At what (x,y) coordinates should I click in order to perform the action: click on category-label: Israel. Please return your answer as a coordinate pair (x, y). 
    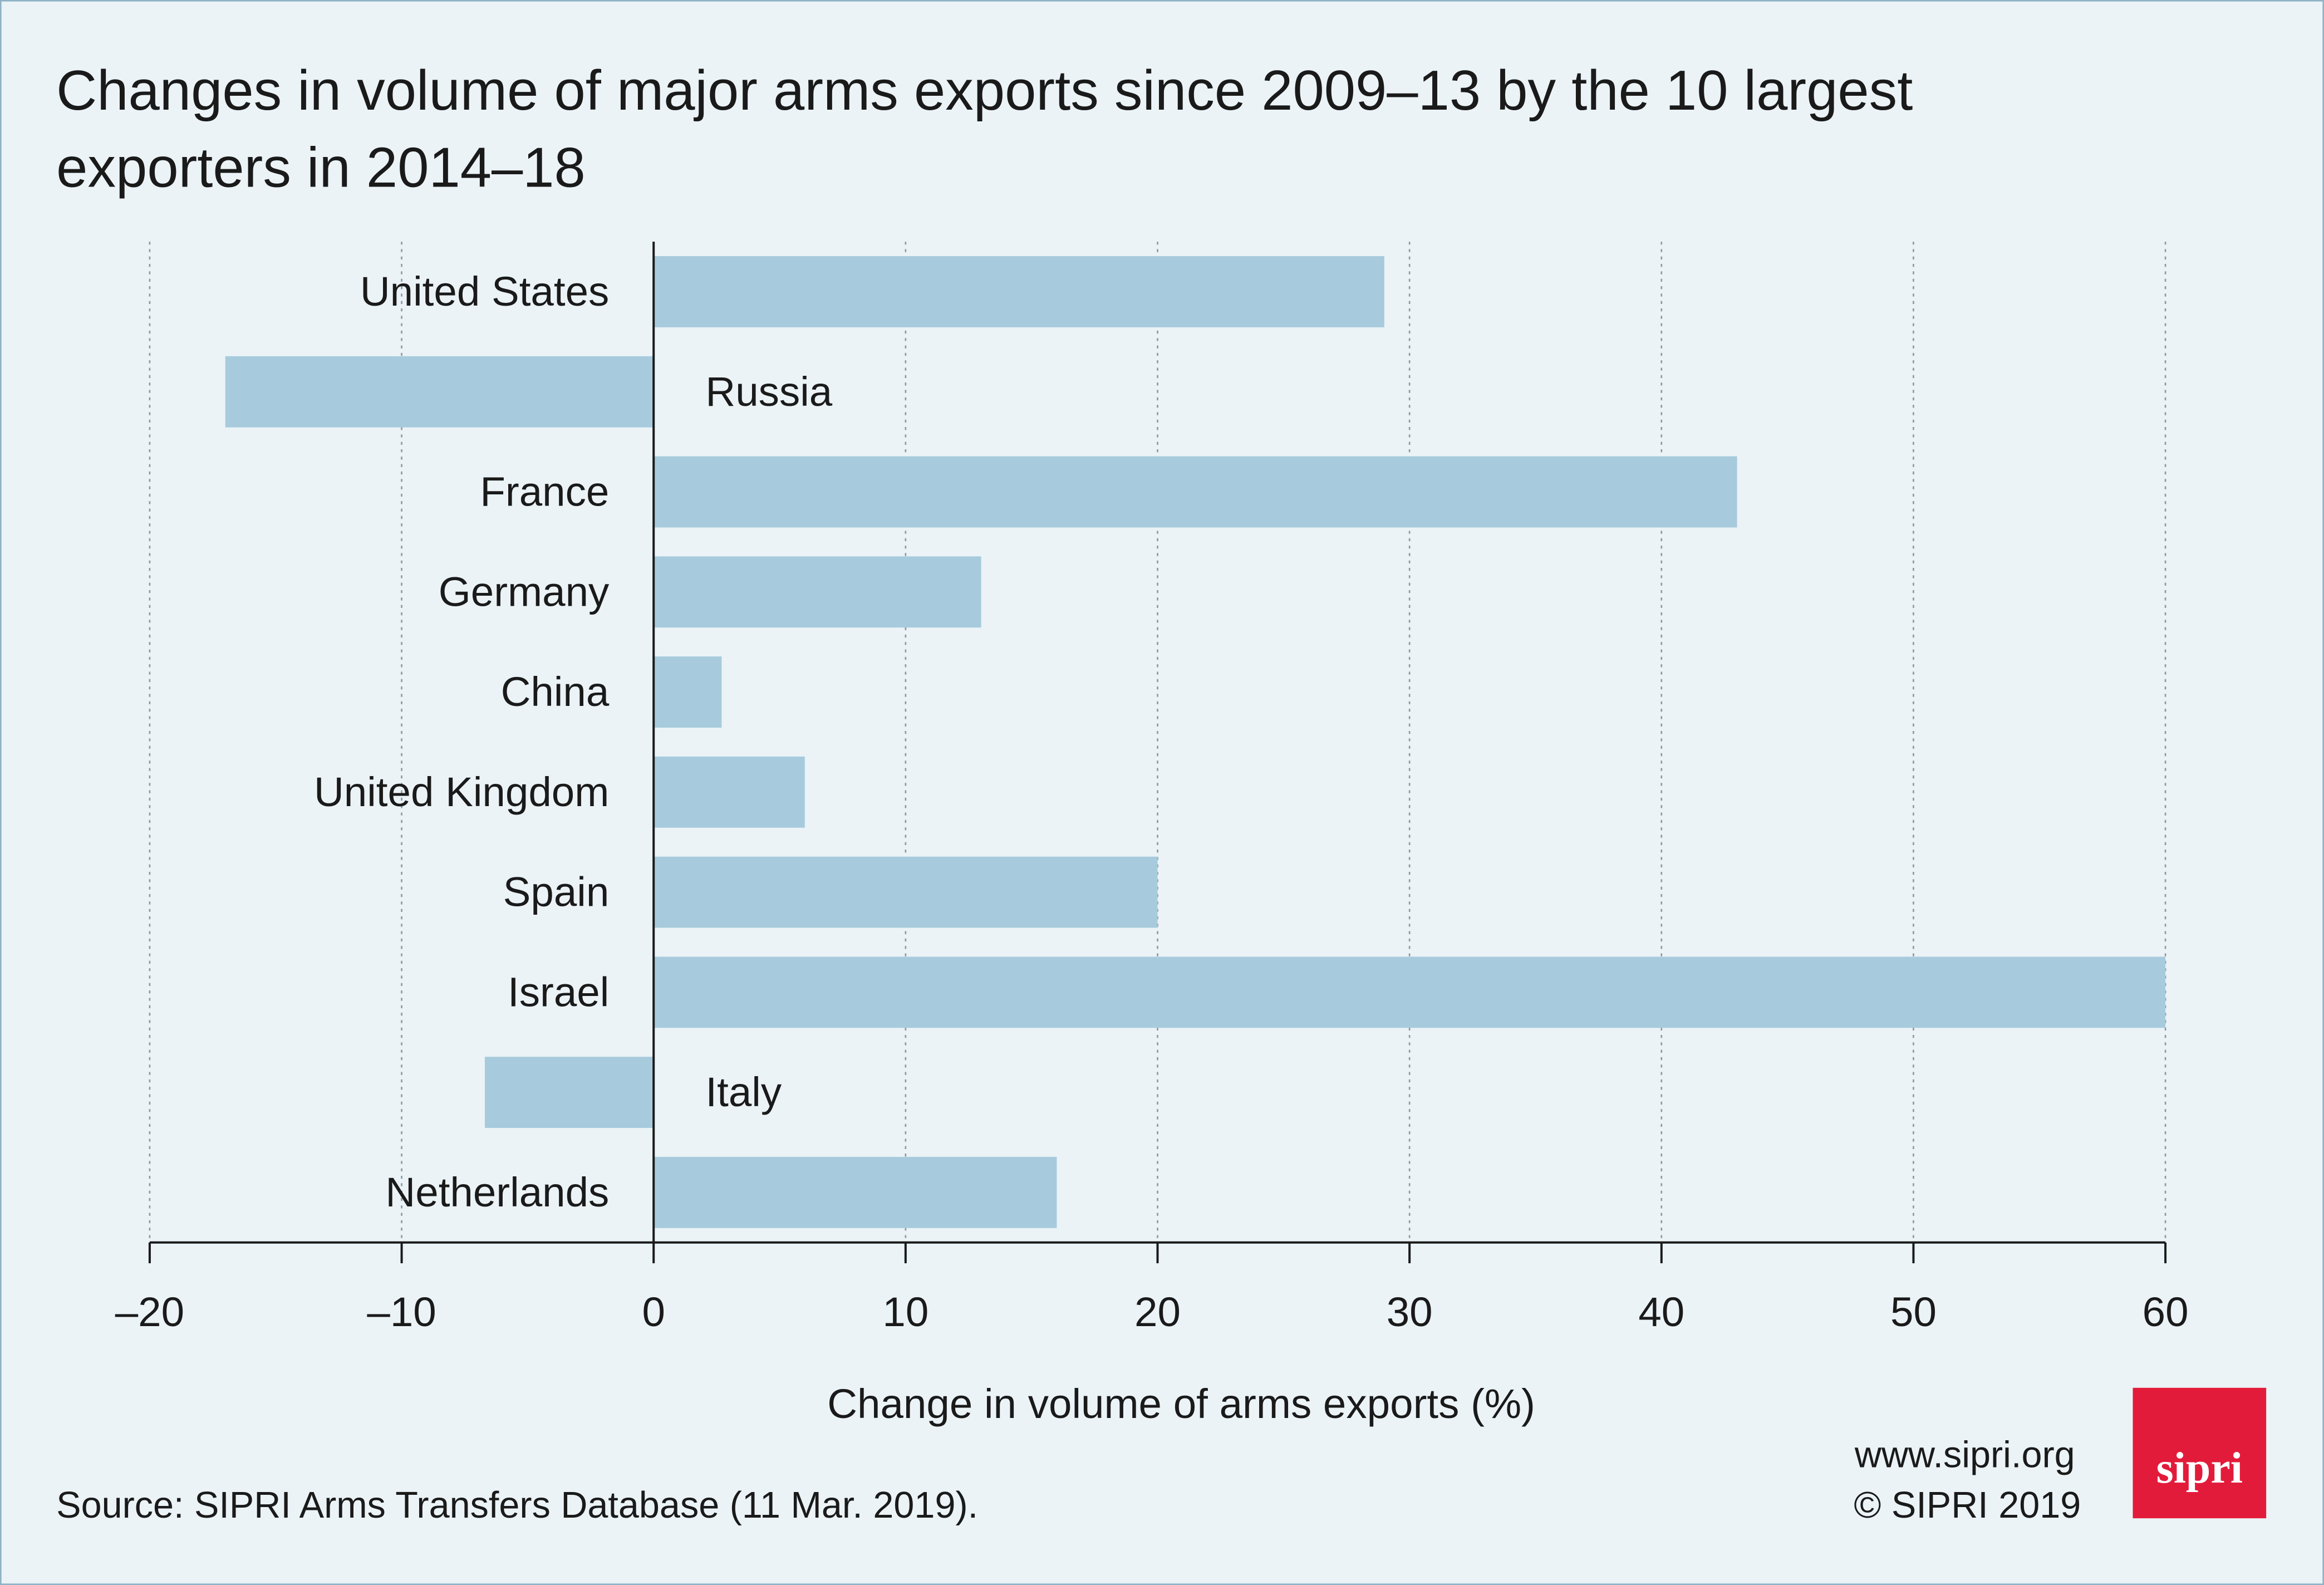
    Looking at the image, I should click on (558, 992).